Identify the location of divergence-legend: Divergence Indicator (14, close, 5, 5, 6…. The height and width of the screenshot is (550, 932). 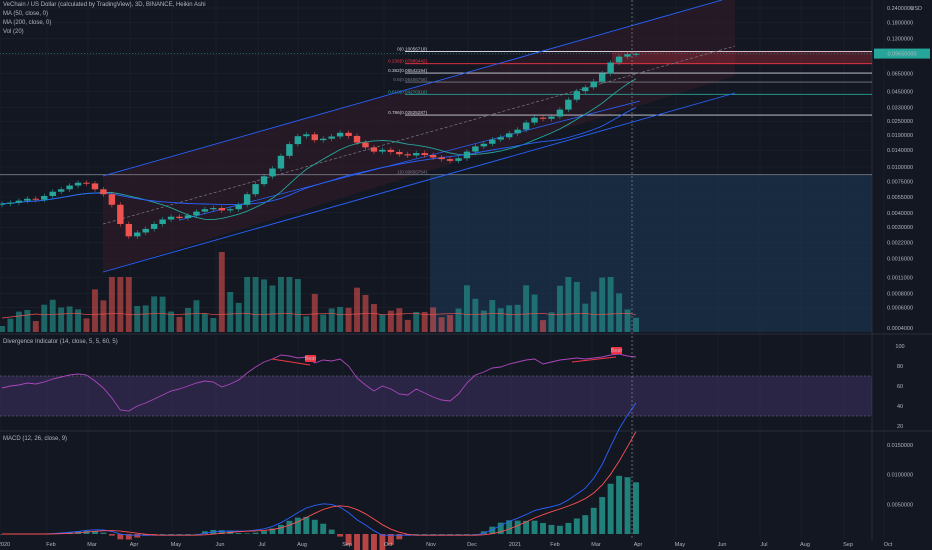
(60, 342).